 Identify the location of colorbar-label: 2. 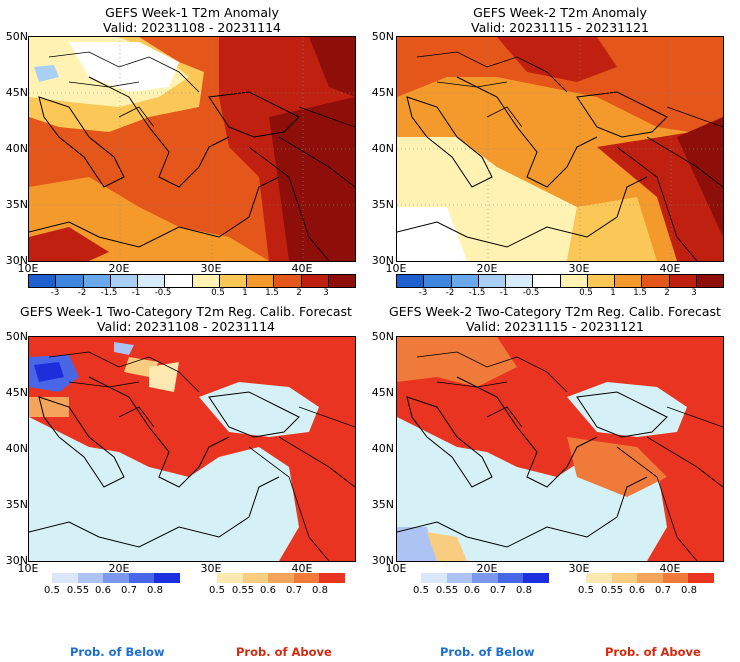
(299, 293).